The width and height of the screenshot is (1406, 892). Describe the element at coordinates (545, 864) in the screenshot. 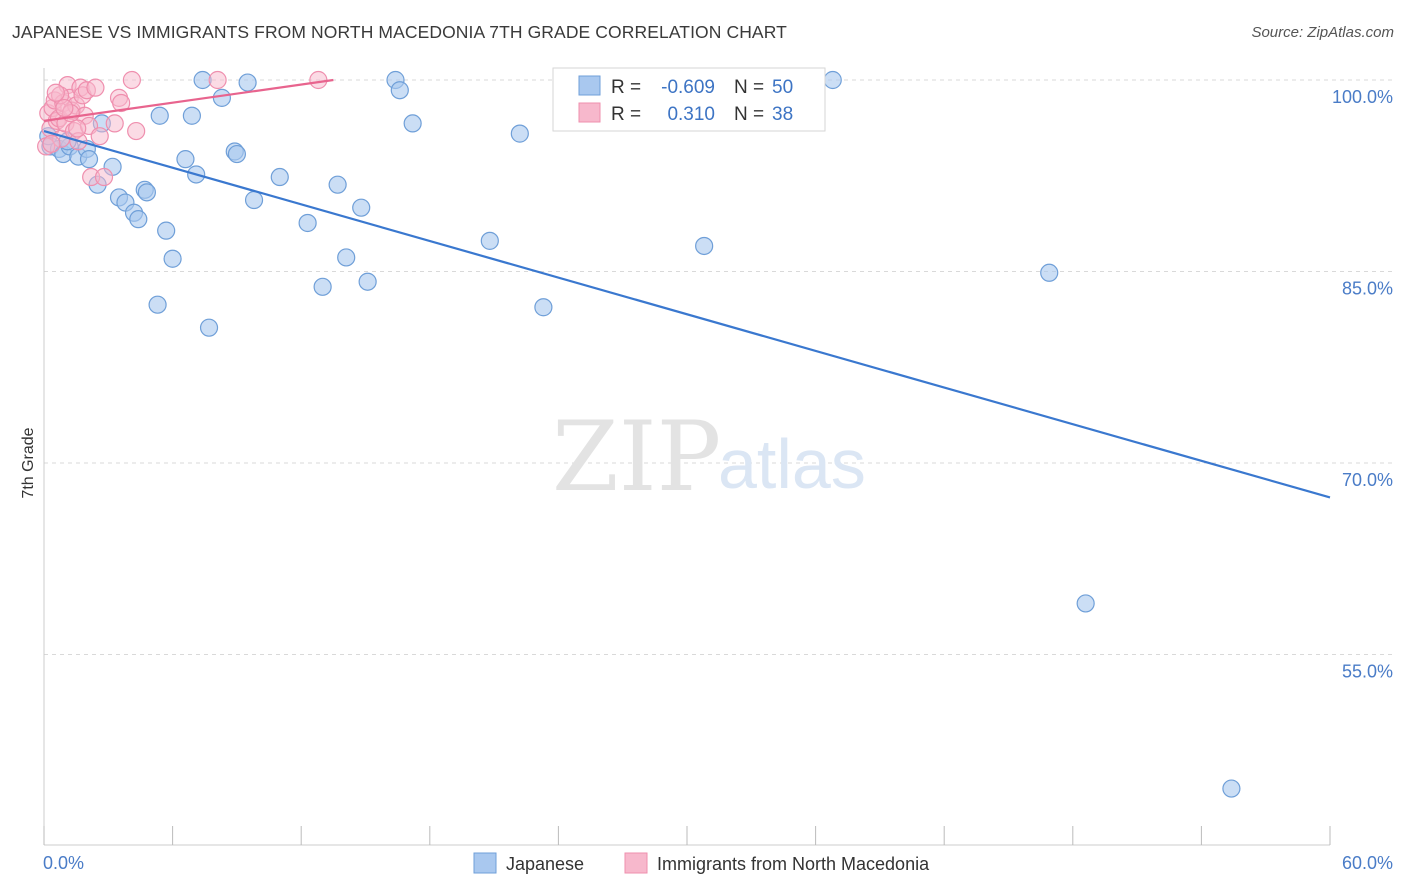

I see `bottom-legend-label-japanese: Japanese` at that location.